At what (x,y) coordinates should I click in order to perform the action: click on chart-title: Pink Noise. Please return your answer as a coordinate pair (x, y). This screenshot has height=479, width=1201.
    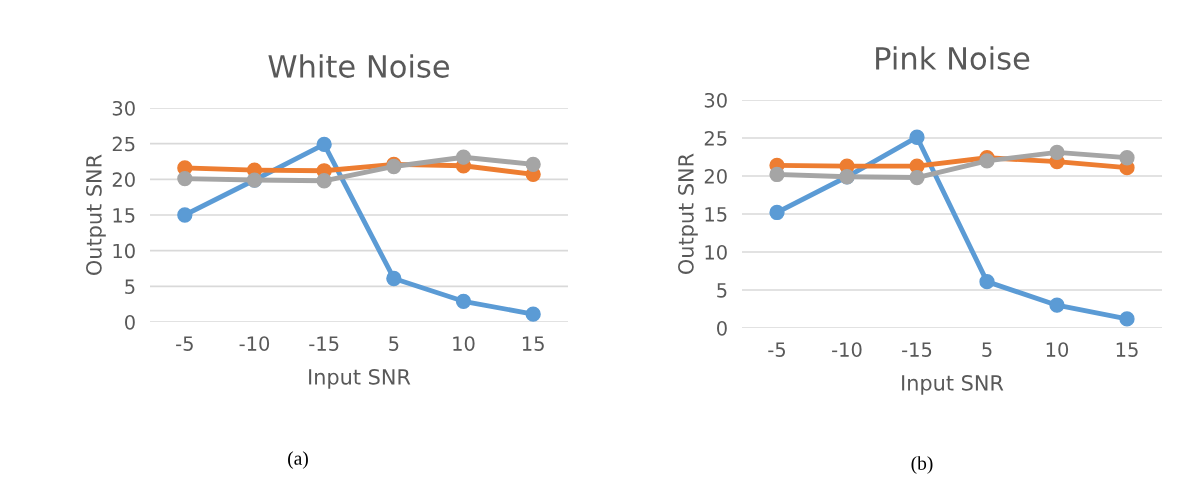
    Looking at the image, I should click on (953, 58).